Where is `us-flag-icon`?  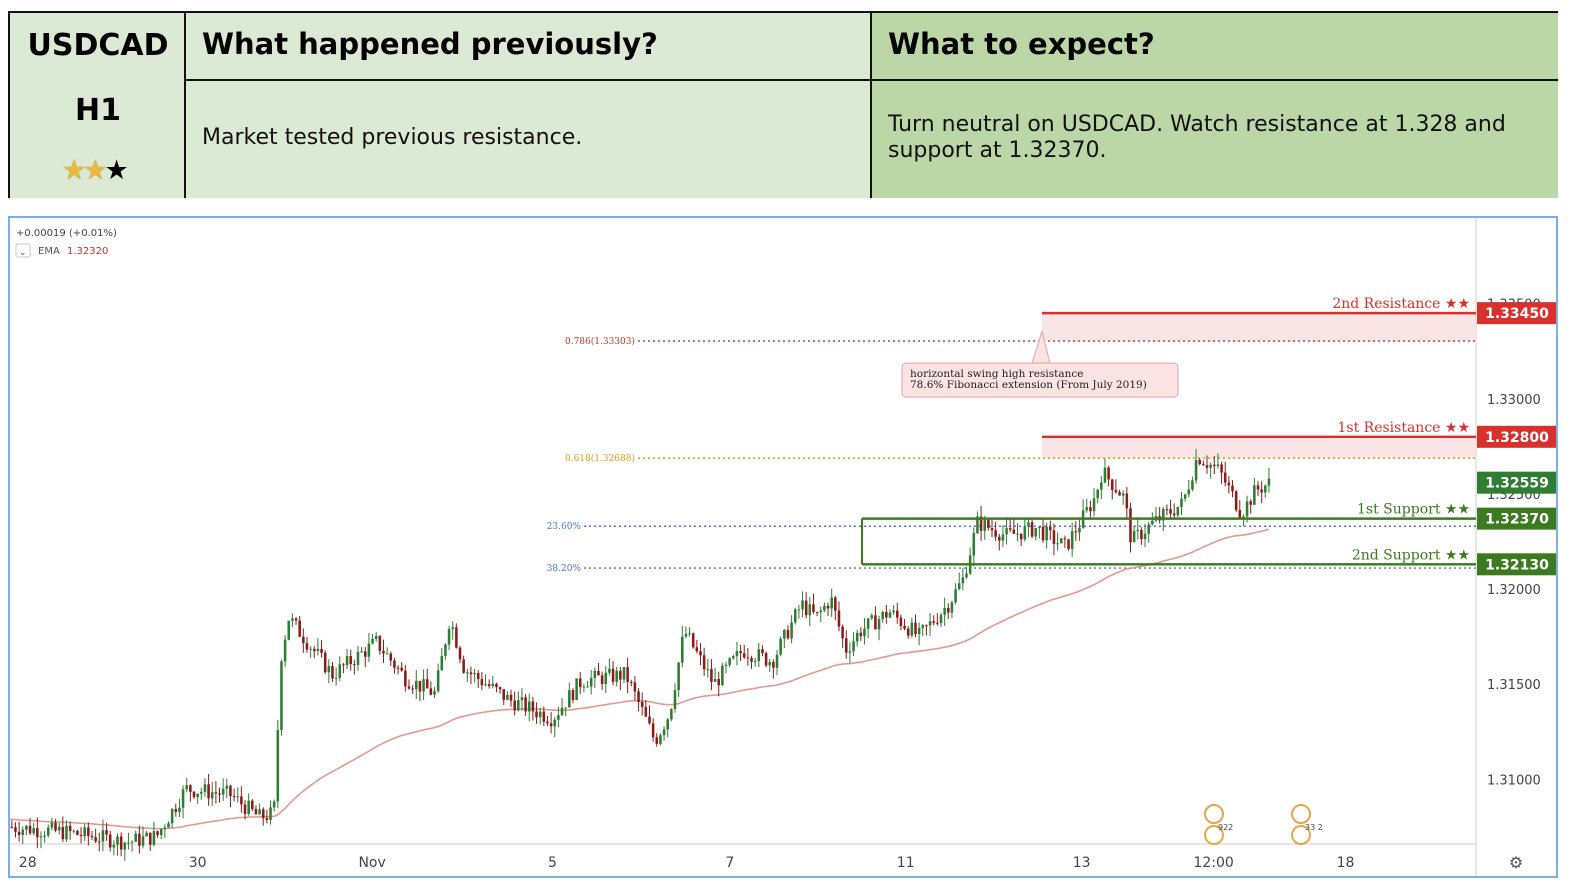 us-flag-icon is located at coordinates (1214, 835).